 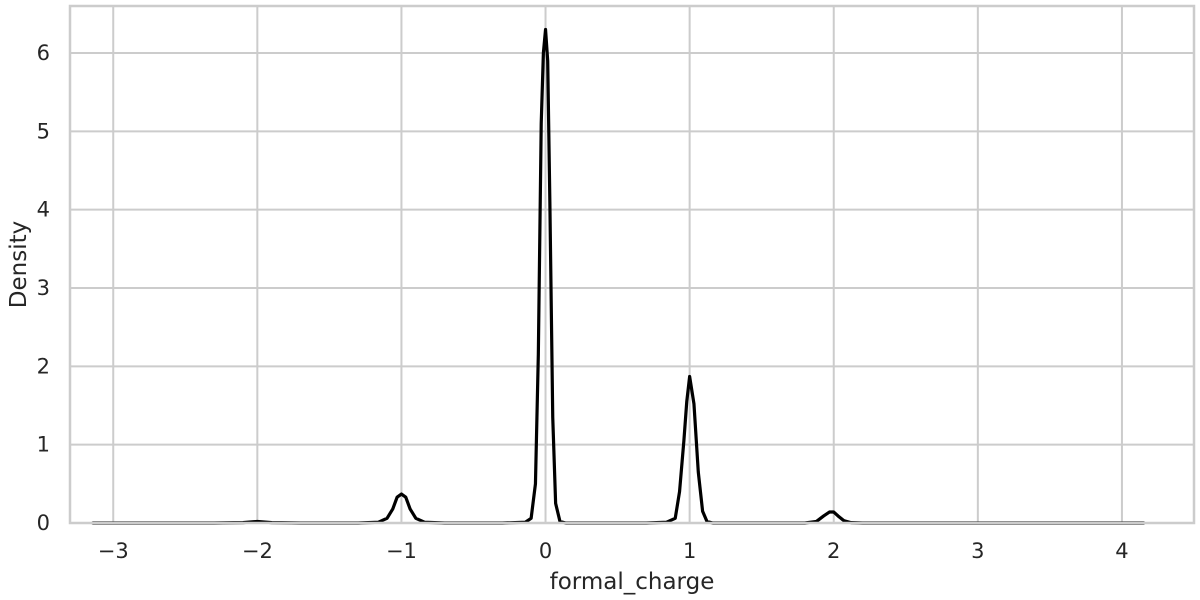 I want to click on y-tick-label: 0, so click(x=43, y=523).